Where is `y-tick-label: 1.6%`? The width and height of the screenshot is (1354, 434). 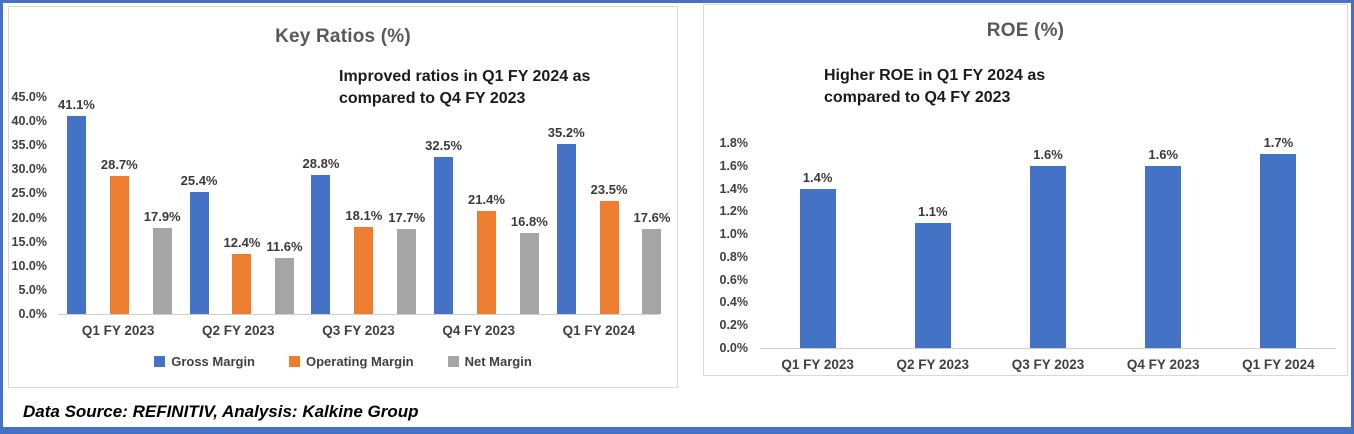
y-tick-label: 1.6% is located at coordinates (734, 165).